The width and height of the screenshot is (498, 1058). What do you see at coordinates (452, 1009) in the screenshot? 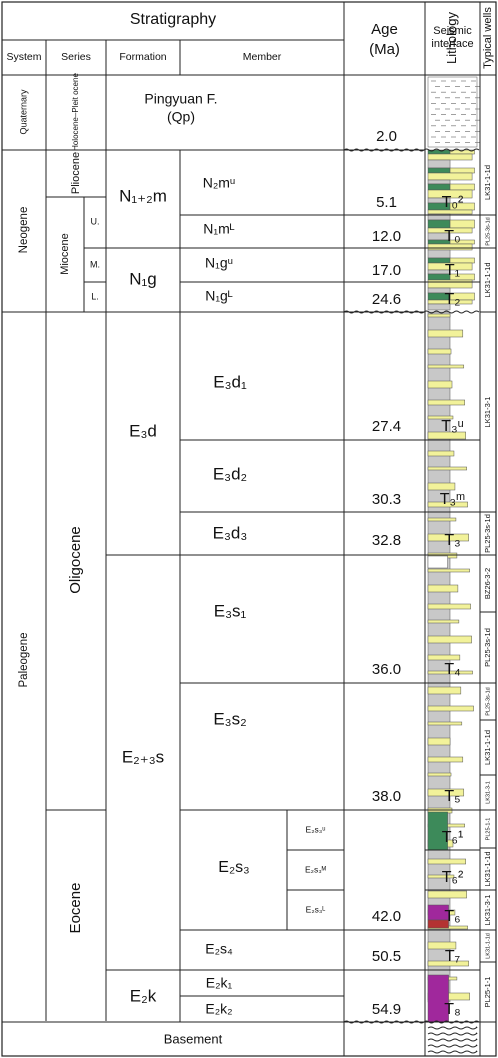
I see `seismic-interface-label: T₈` at bounding box center [452, 1009].